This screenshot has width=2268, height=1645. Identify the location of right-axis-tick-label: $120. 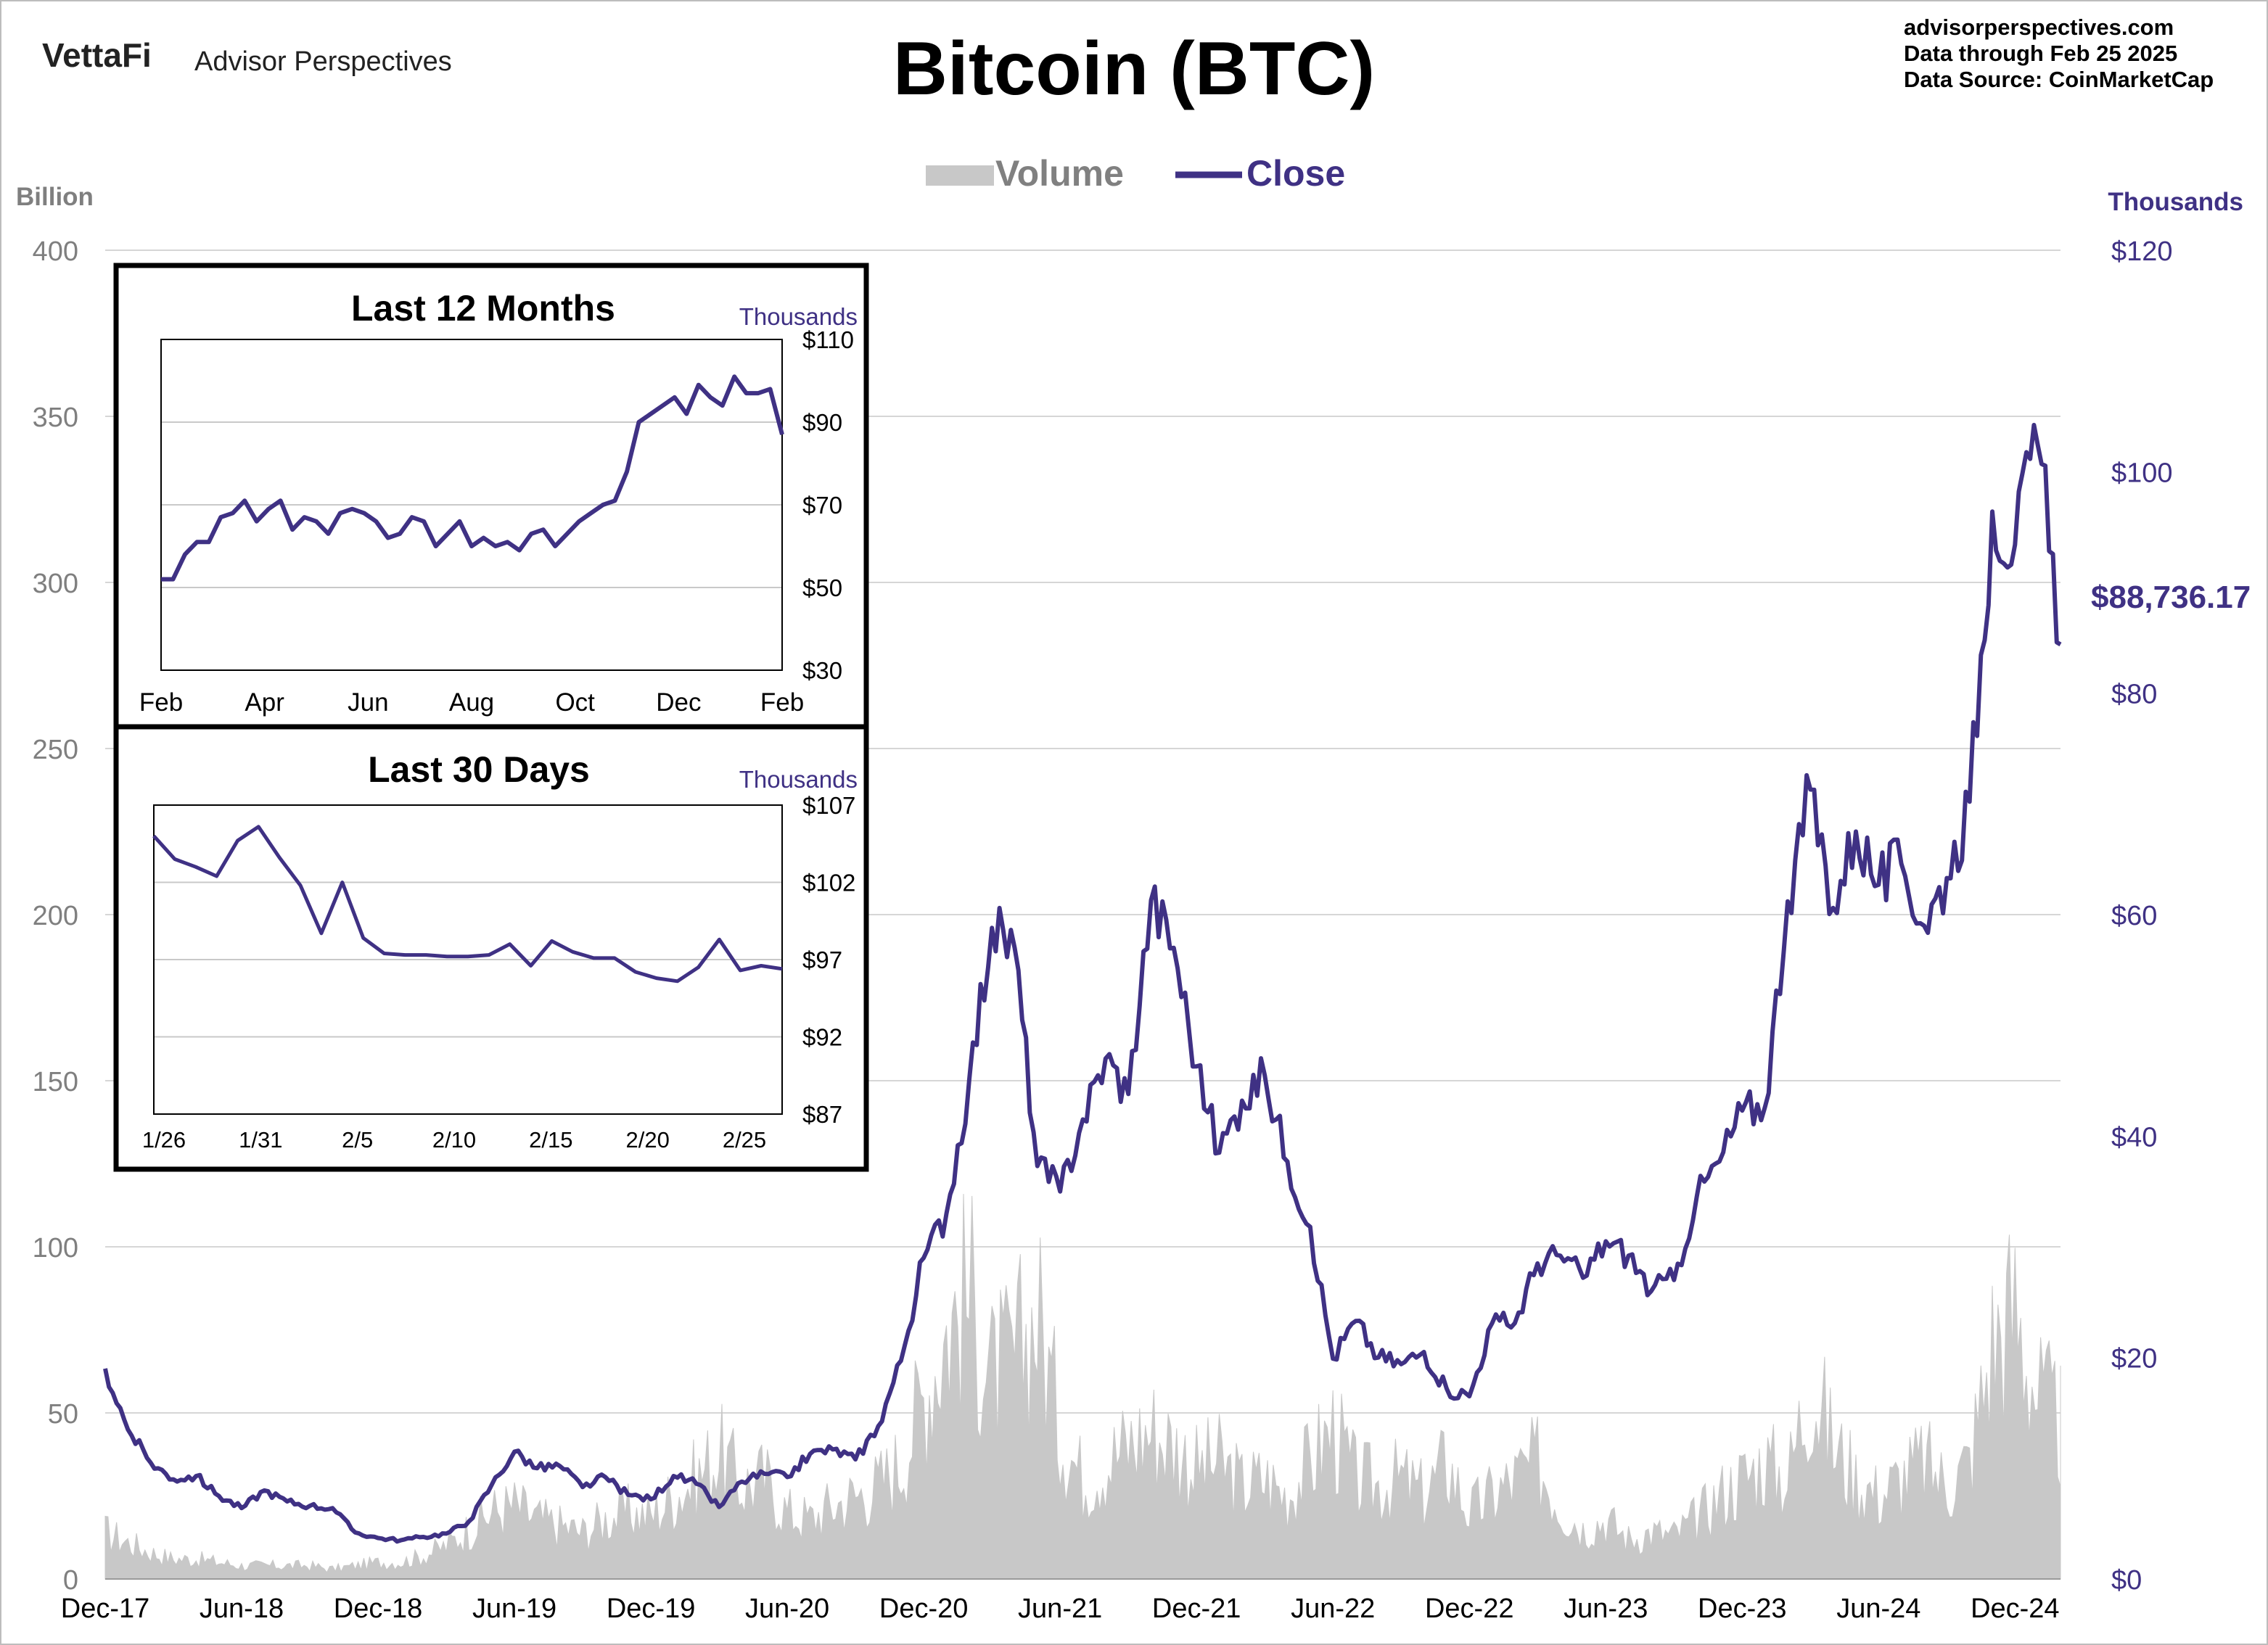
(2142, 251).